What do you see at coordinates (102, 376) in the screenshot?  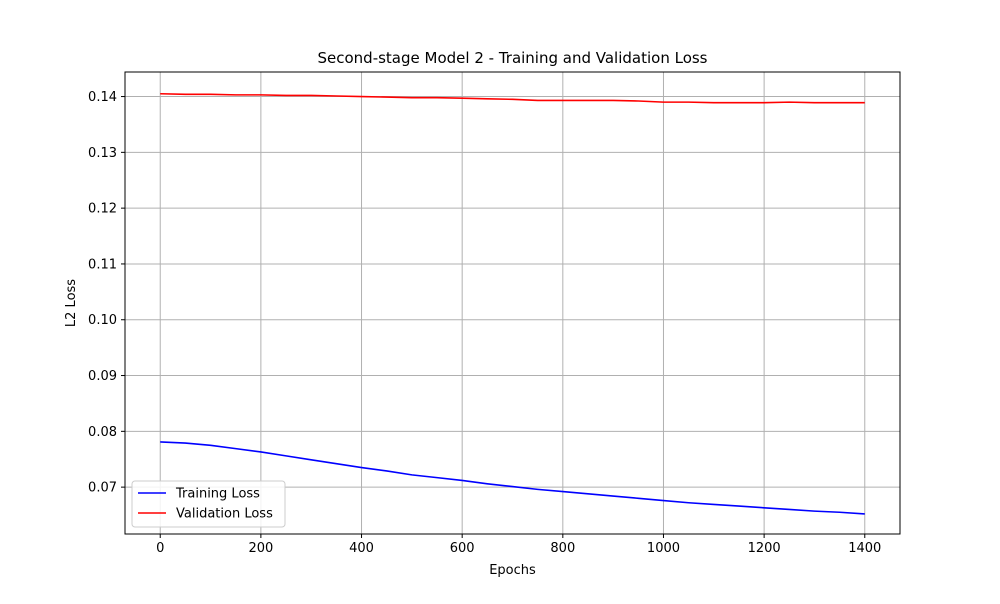 I see `y-tick-label: 0.09` at bounding box center [102, 376].